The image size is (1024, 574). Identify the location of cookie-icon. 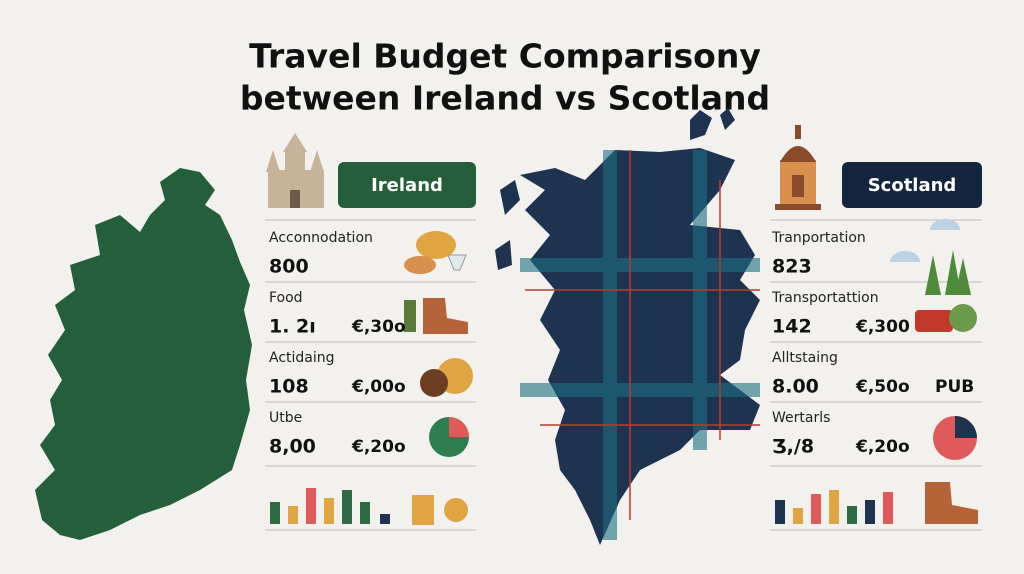
(446, 377).